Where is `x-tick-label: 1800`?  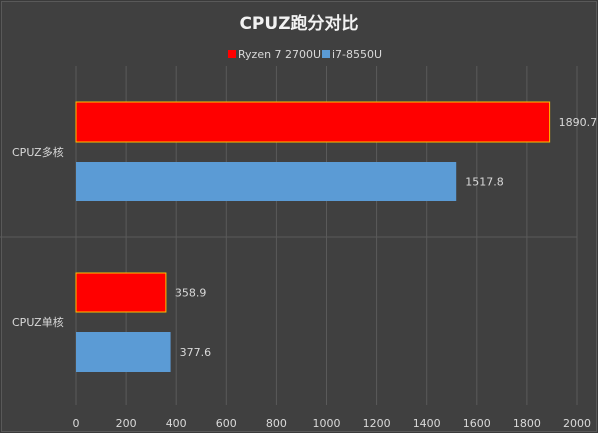 x-tick-label: 1800 is located at coordinates (527, 423).